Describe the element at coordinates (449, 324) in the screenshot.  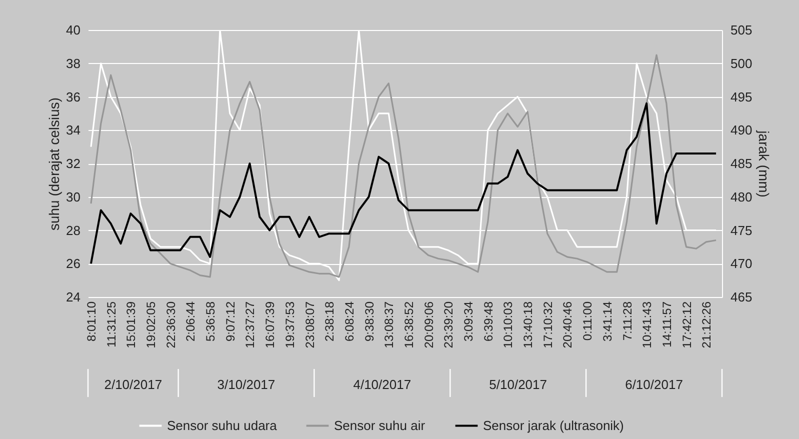
I see `x-tick-label: 23:39:20` at that location.